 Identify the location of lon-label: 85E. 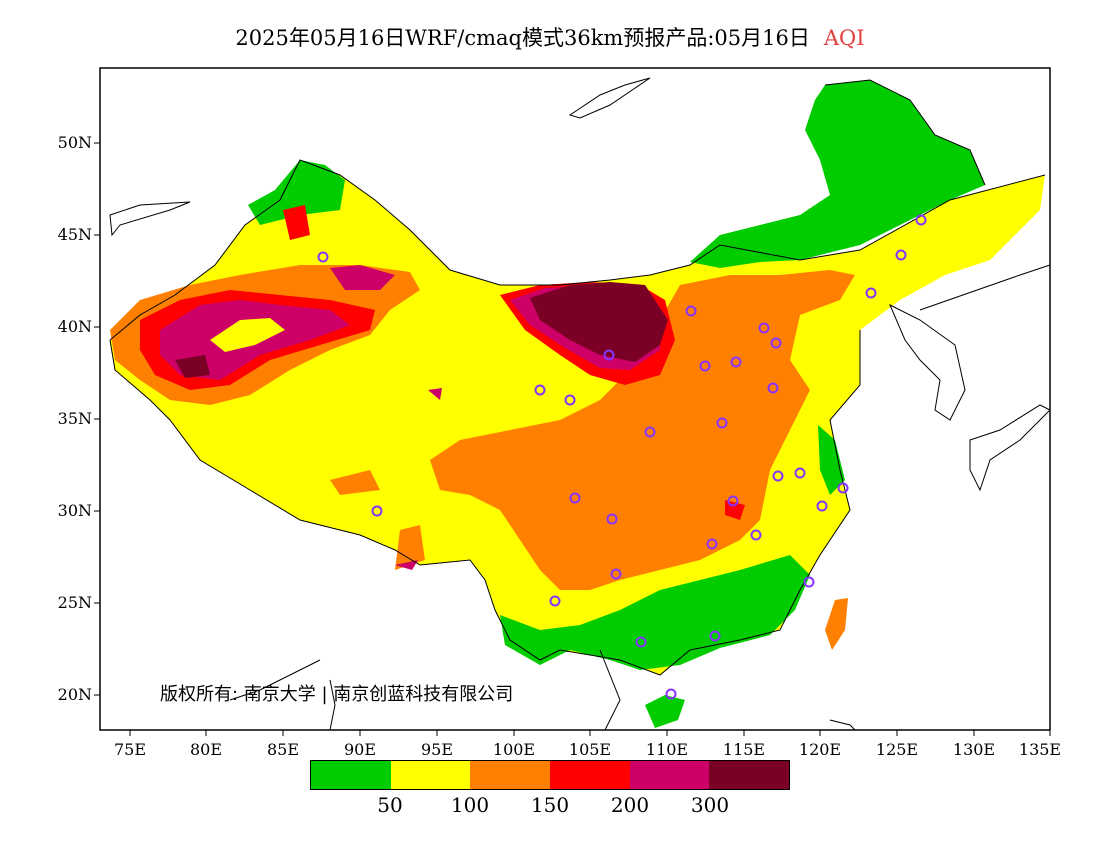
(283, 749).